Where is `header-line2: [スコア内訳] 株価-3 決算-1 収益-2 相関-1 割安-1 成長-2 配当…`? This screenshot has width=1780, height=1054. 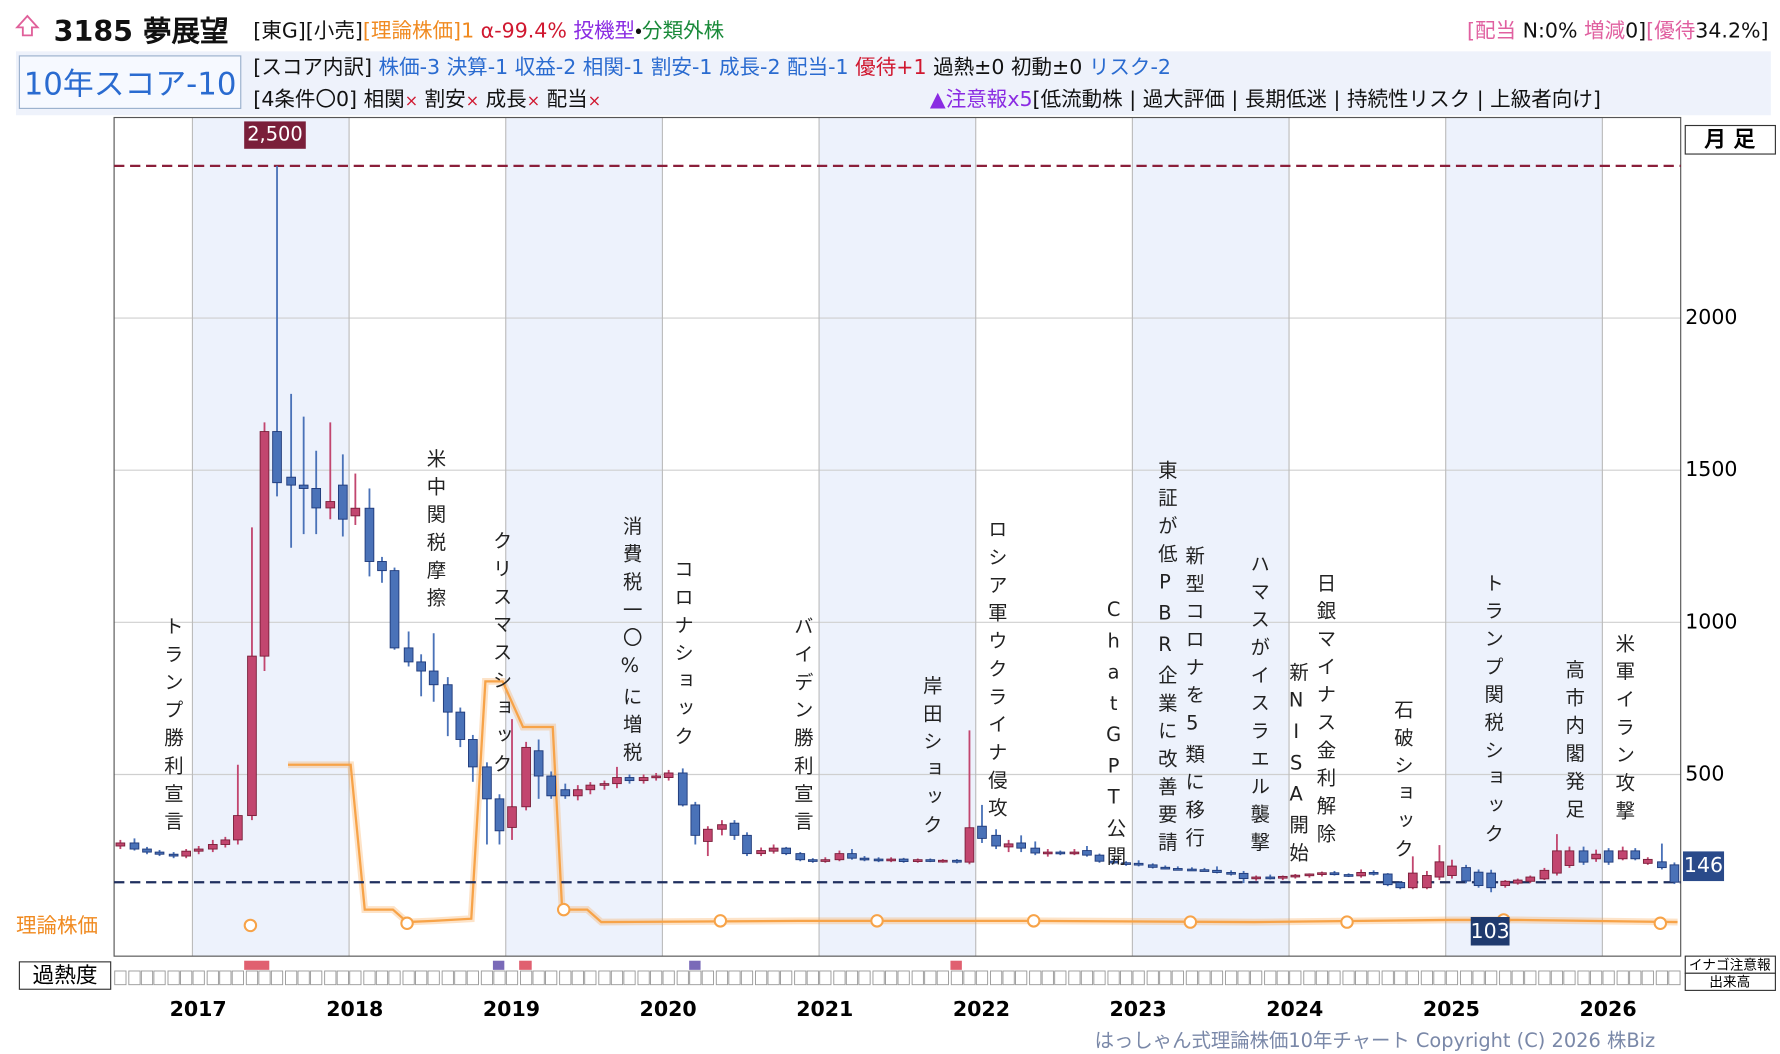
header-line2: [スコア内訳] 株価-3 決算-1 収益-2 相関-1 割安-1 成長-2 配当… is located at coordinates (712, 66).